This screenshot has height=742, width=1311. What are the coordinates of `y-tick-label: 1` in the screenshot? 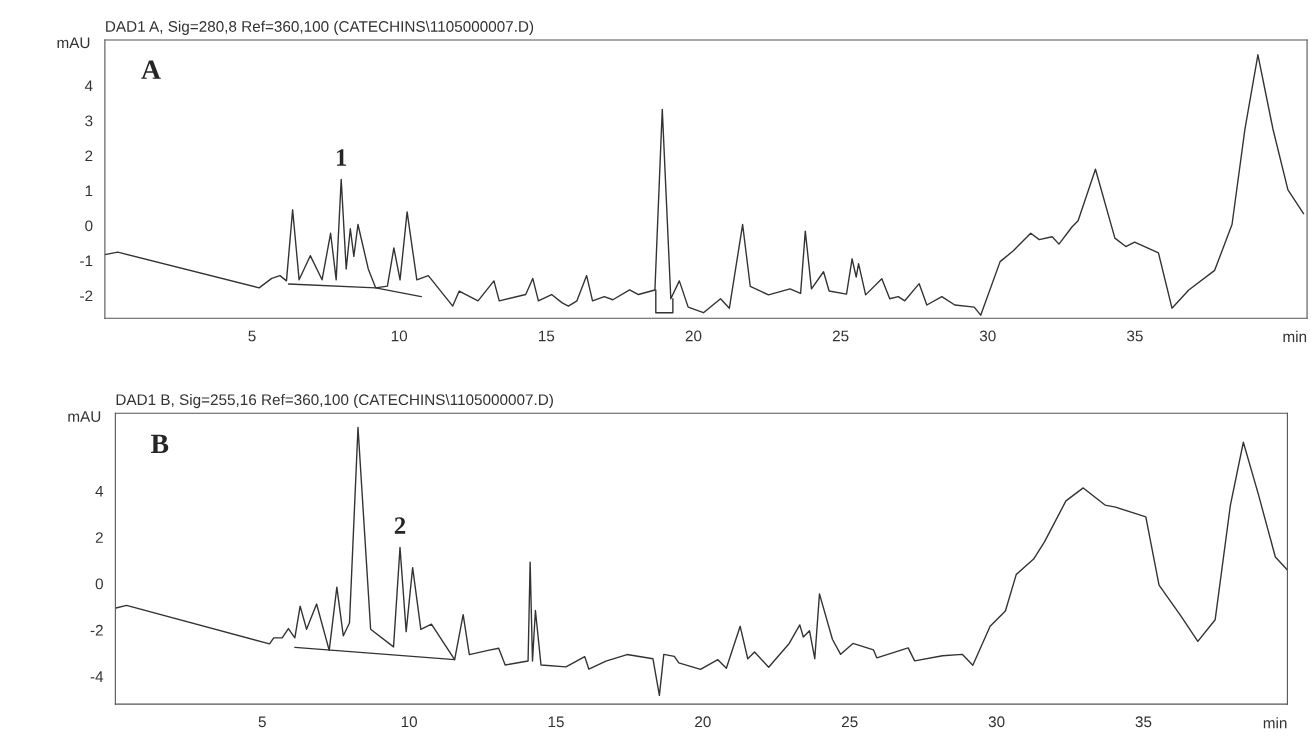 It's located at (89, 191).